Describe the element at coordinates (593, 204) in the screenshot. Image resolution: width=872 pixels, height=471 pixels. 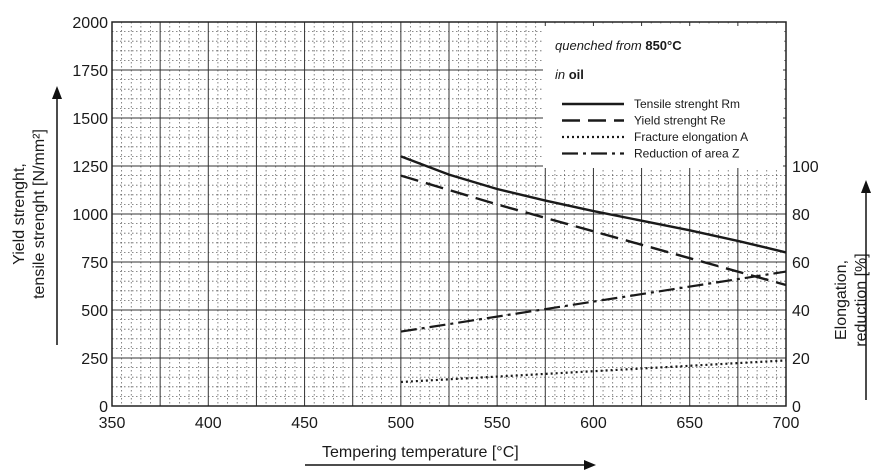
I see `series-line-solid` at that location.